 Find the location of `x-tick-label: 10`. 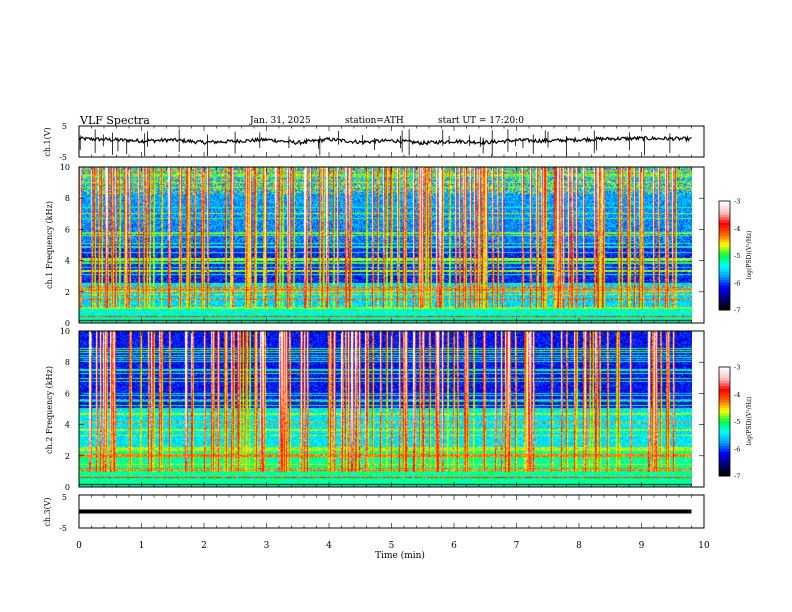

x-tick-label: 10 is located at coordinates (704, 546).